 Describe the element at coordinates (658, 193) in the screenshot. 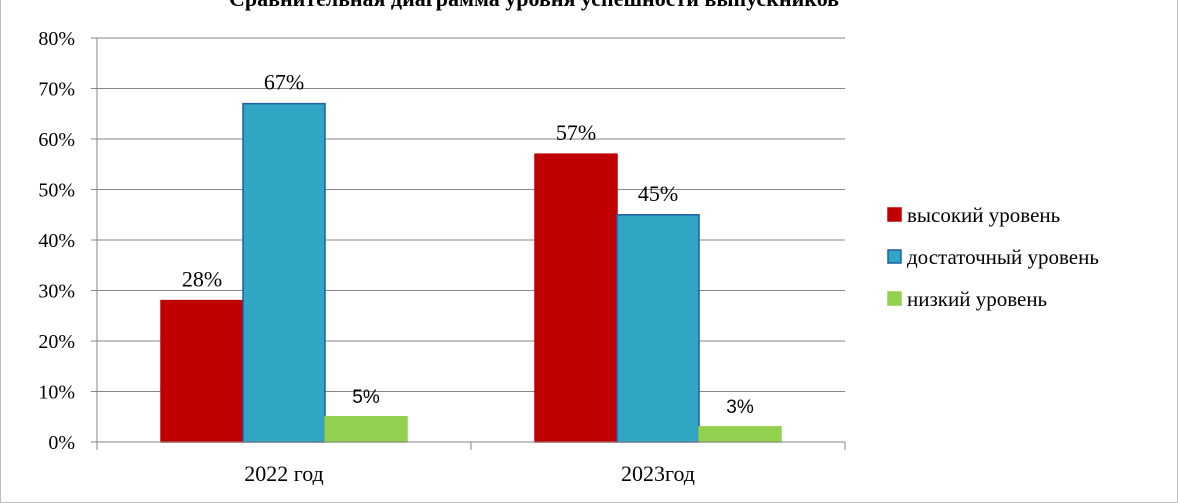

I see `data-label: 45%` at that location.